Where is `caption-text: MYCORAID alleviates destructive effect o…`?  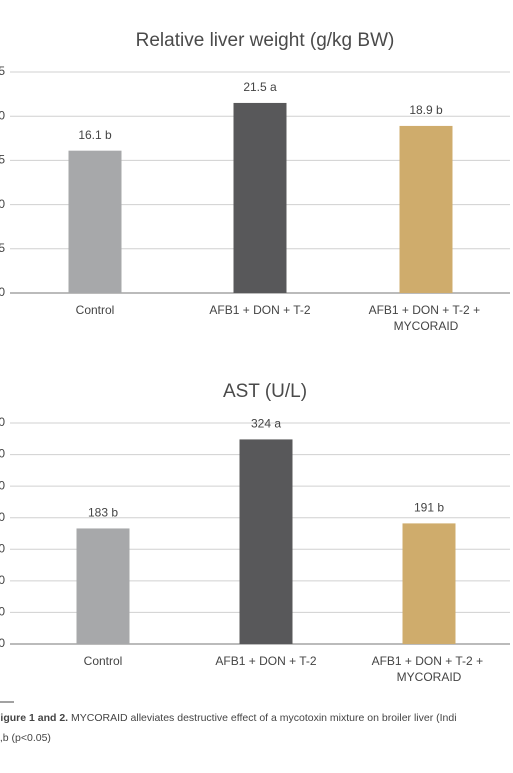 caption-text: MYCORAID alleviates destructive effect o… is located at coordinates (264, 718).